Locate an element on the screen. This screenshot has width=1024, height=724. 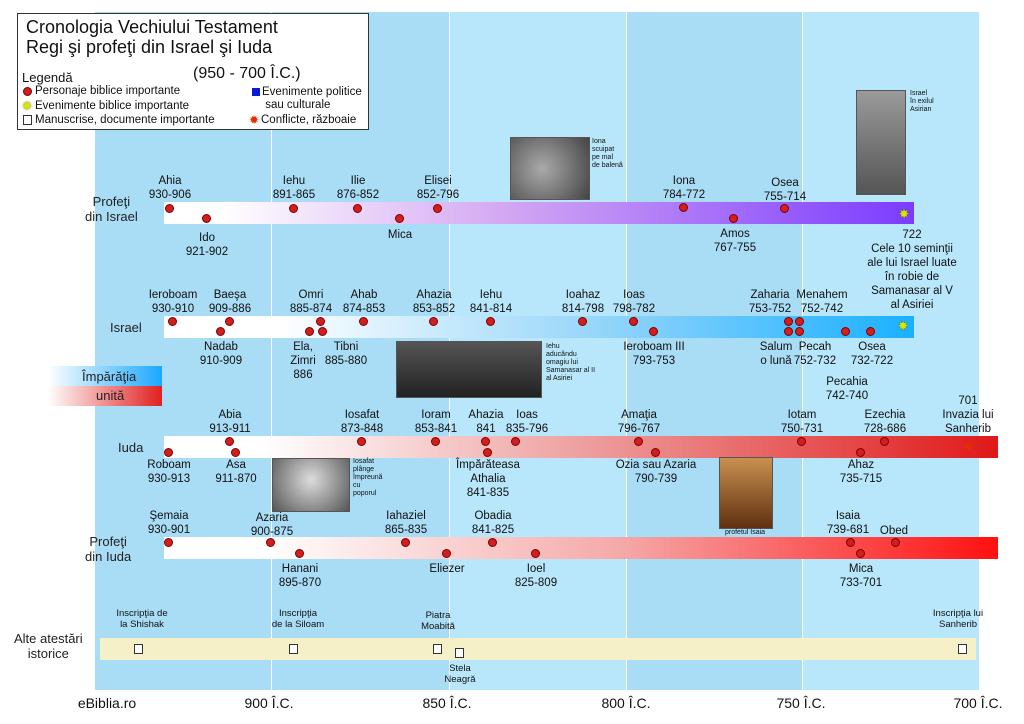
event-star-icon: ✸ is located at coordinates (904, 214).